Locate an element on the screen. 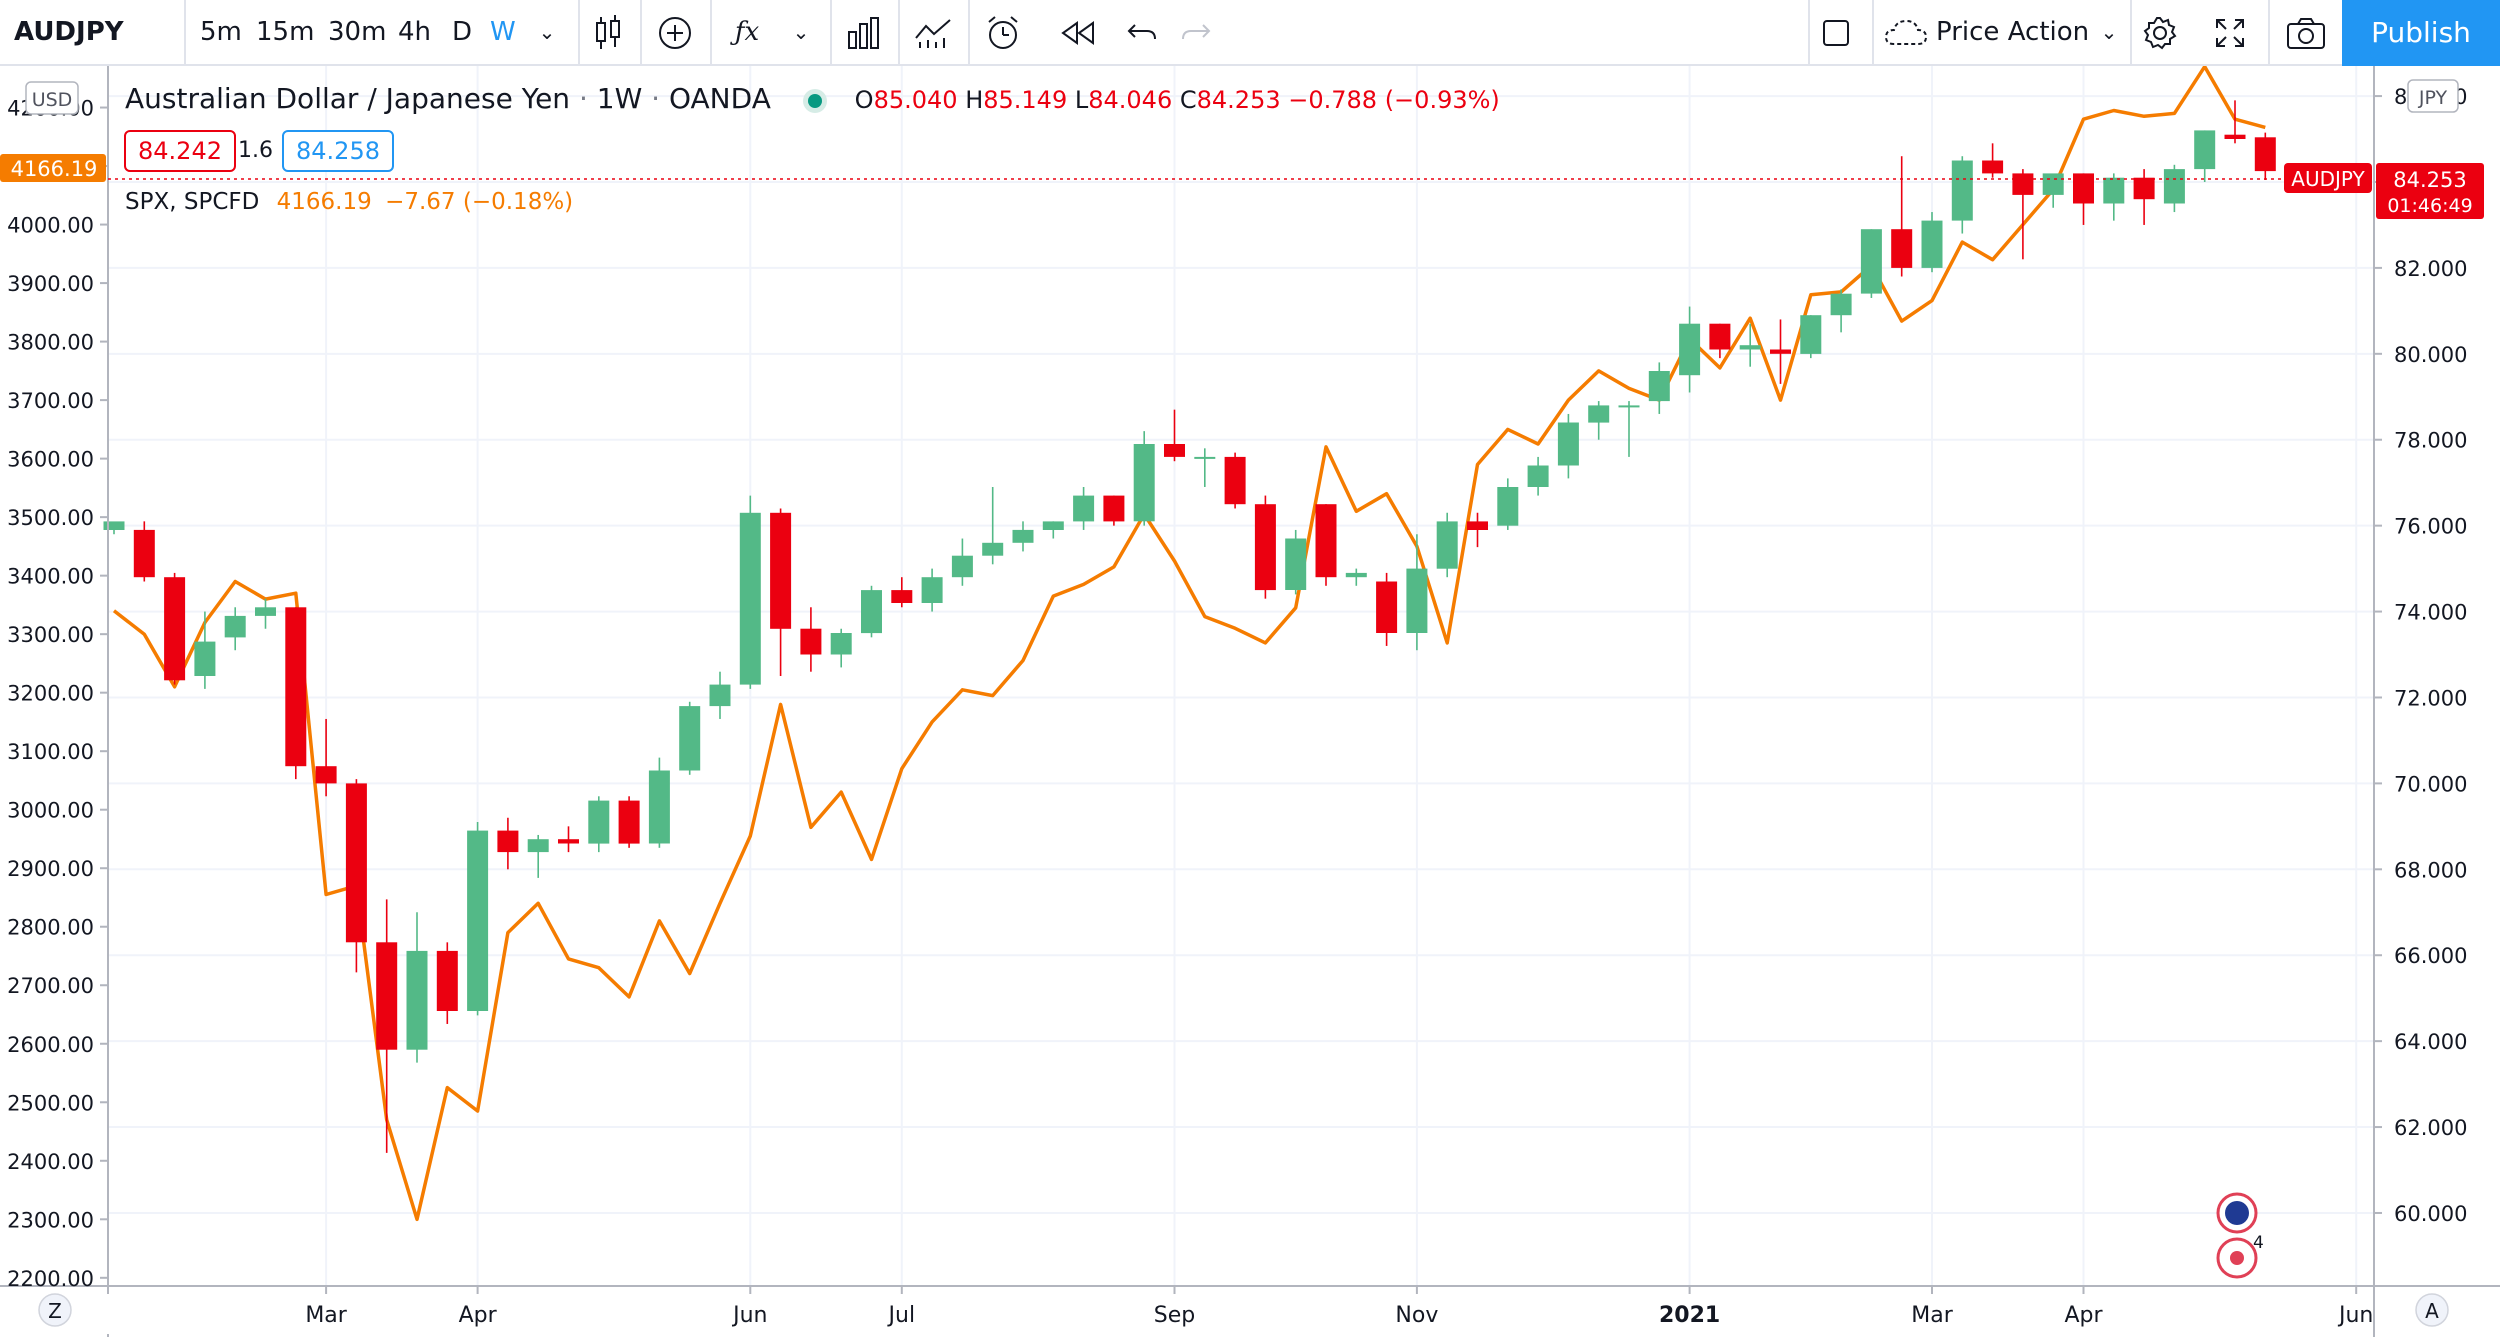 Image resolution: width=2500 pixels, height=1337 pixels. camera-icon is located at coordinates (2306, 32).